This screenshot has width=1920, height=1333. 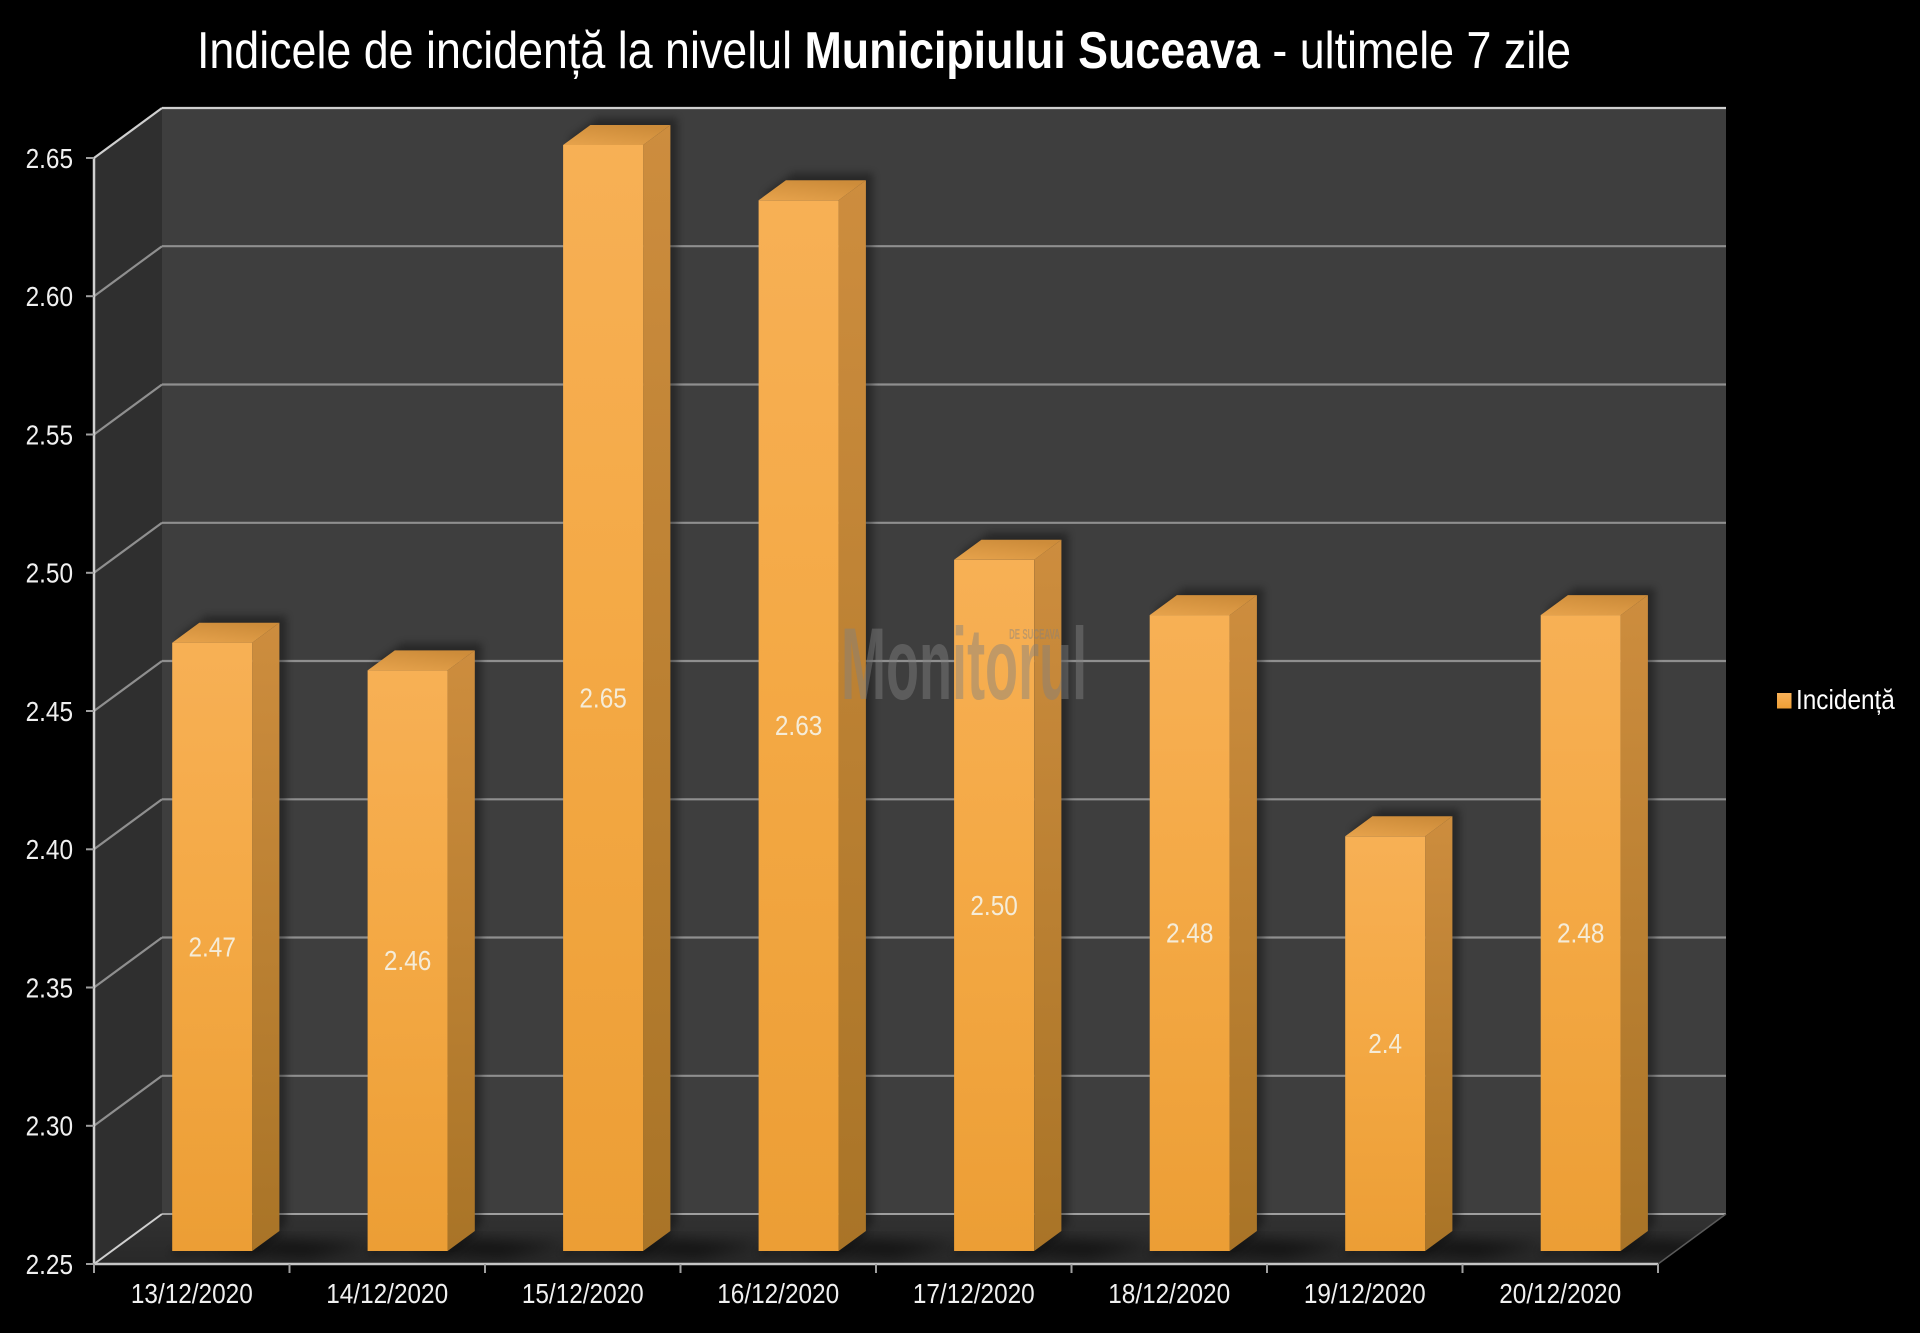 What do you see at coordinates (1034, 633) in the screenshot?
I see `svg-text: DE SUCEAVA` at bounding box center [1034, 633].